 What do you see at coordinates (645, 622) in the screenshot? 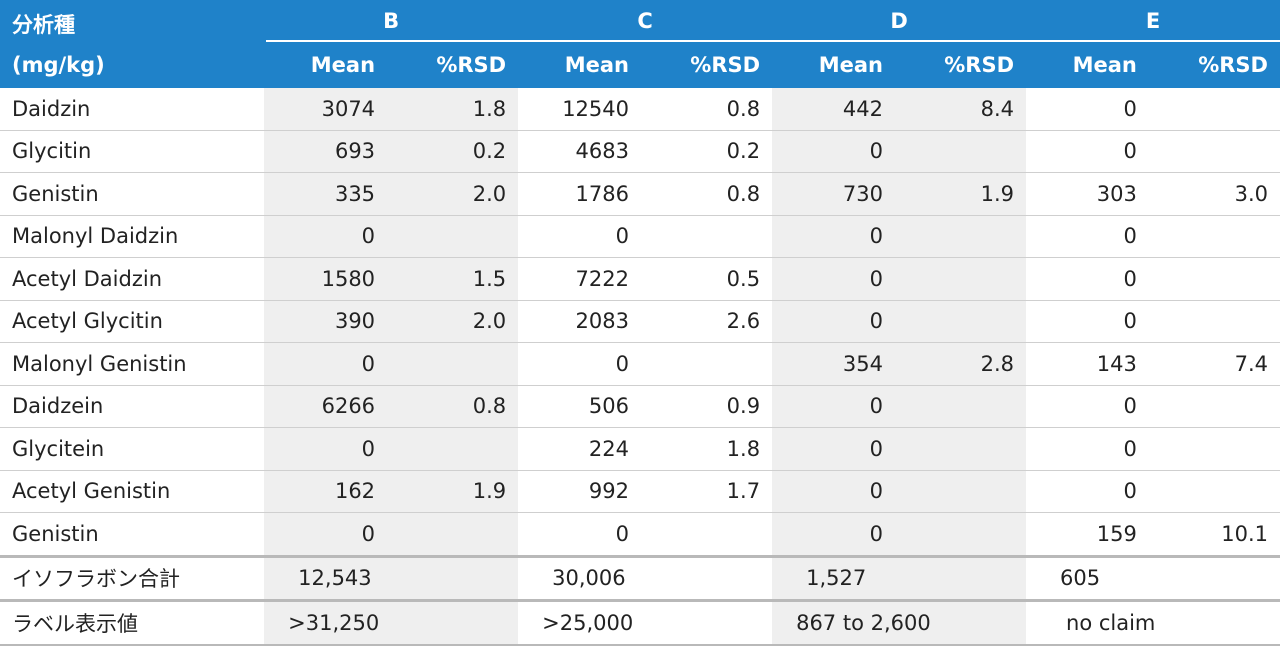
I see `label-claim-c: >25,000` at bounding box center [645, 622].